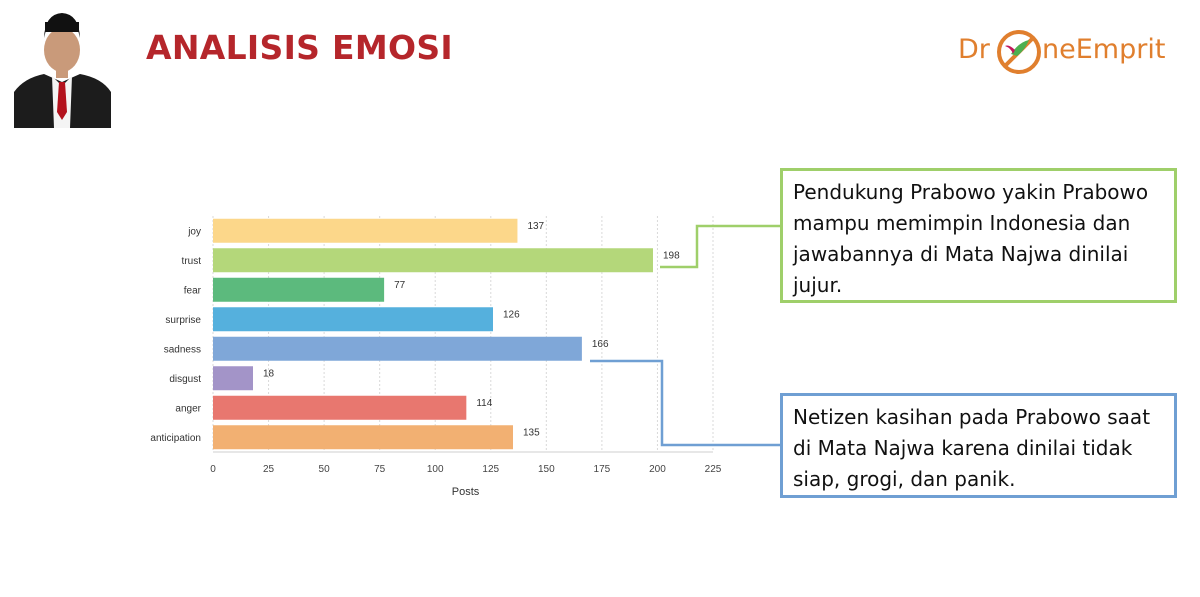 This screenshot has width=1200, height=597. Describe the element at coordinates (213, 469) in the screenshot. I see `x-tick-label: 0` at that location.